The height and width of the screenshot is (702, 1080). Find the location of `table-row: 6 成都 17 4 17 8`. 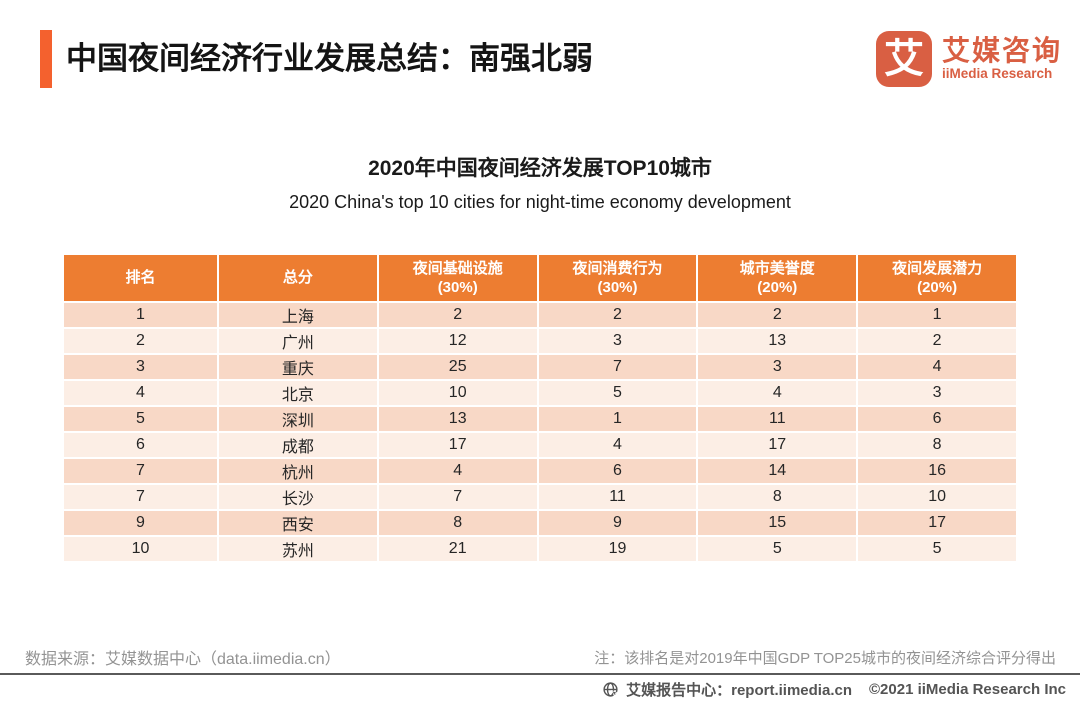

table-row: 6 成都 17 4 17 8 is located at coordinates (540, 445).